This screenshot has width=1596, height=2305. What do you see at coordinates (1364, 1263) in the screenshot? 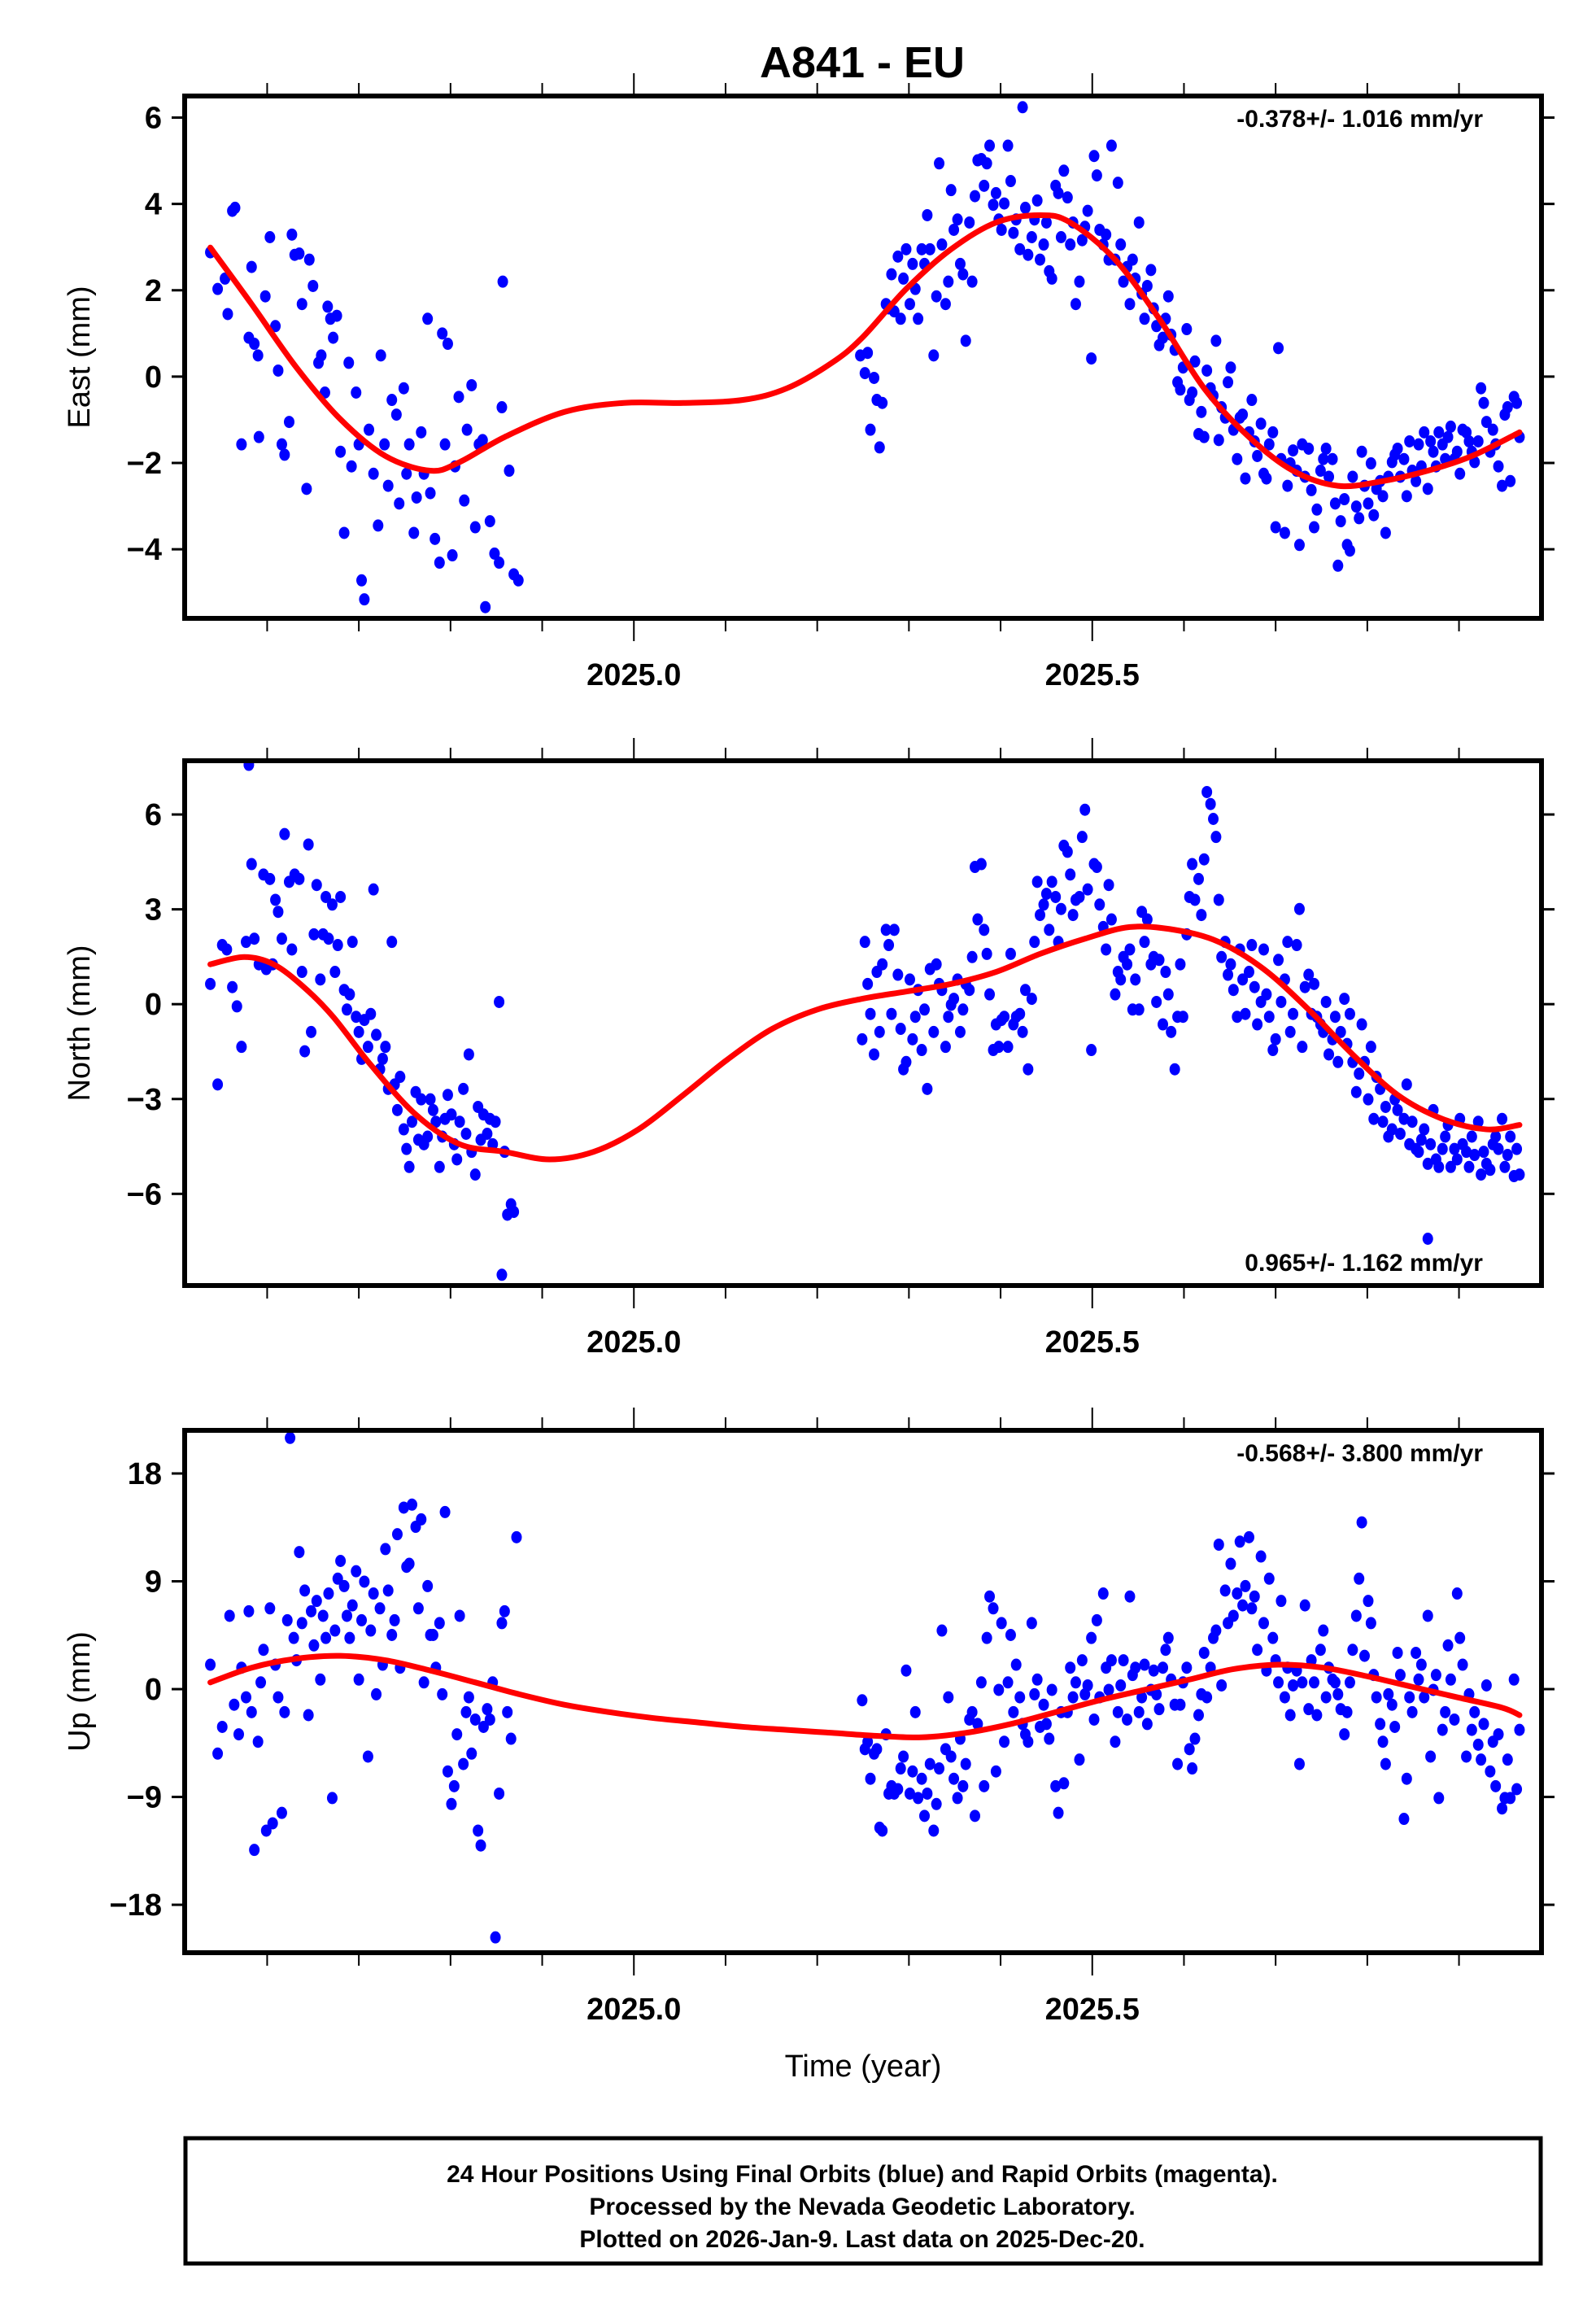
I see `velocity-annotation: 0.965+/- 1.162 mm/yr` at bounding box center [1364, 1263].